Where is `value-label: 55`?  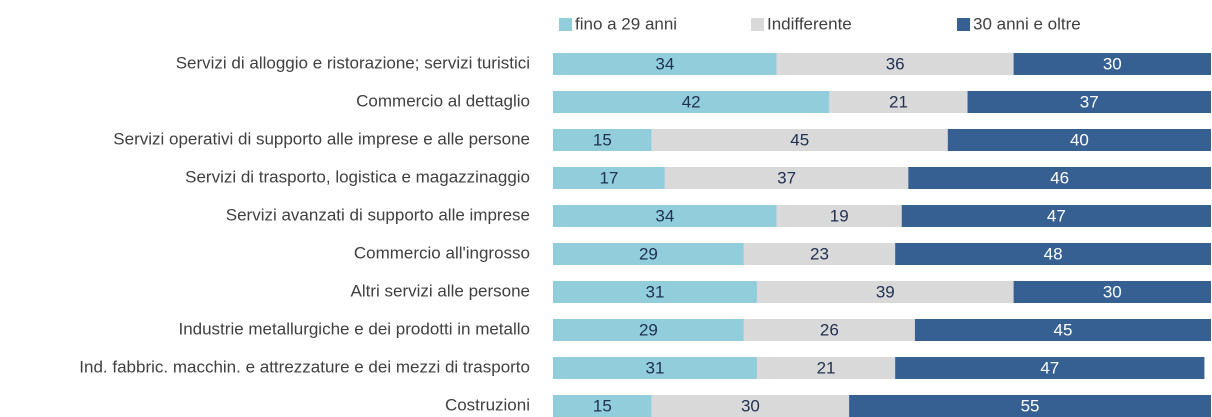
value-label: 55 is located at coordinates (1030, 405).